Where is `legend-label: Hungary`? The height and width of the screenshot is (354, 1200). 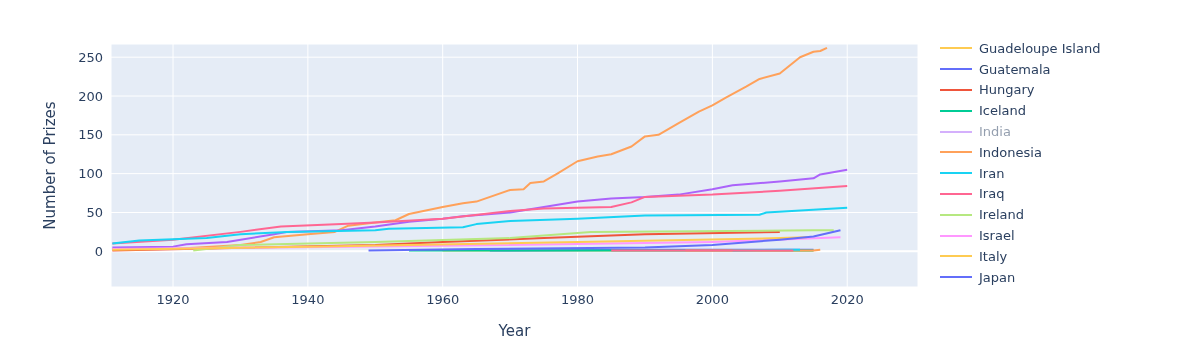 legend-label: Hungary is located at coordinates (1007, 90).